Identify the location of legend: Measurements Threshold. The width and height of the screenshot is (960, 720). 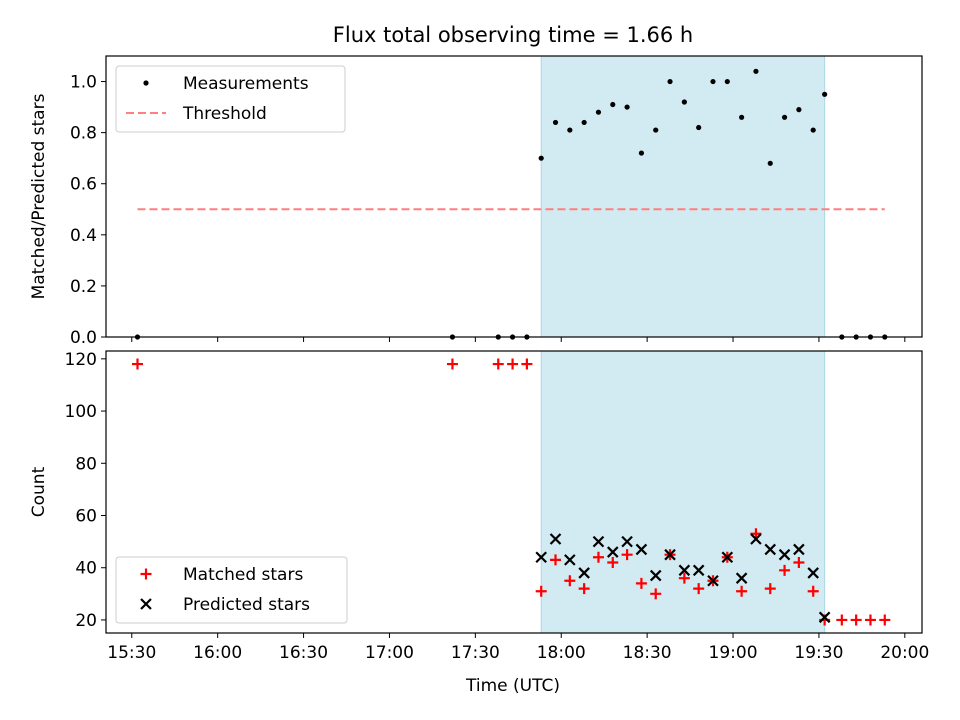
(230, 99).